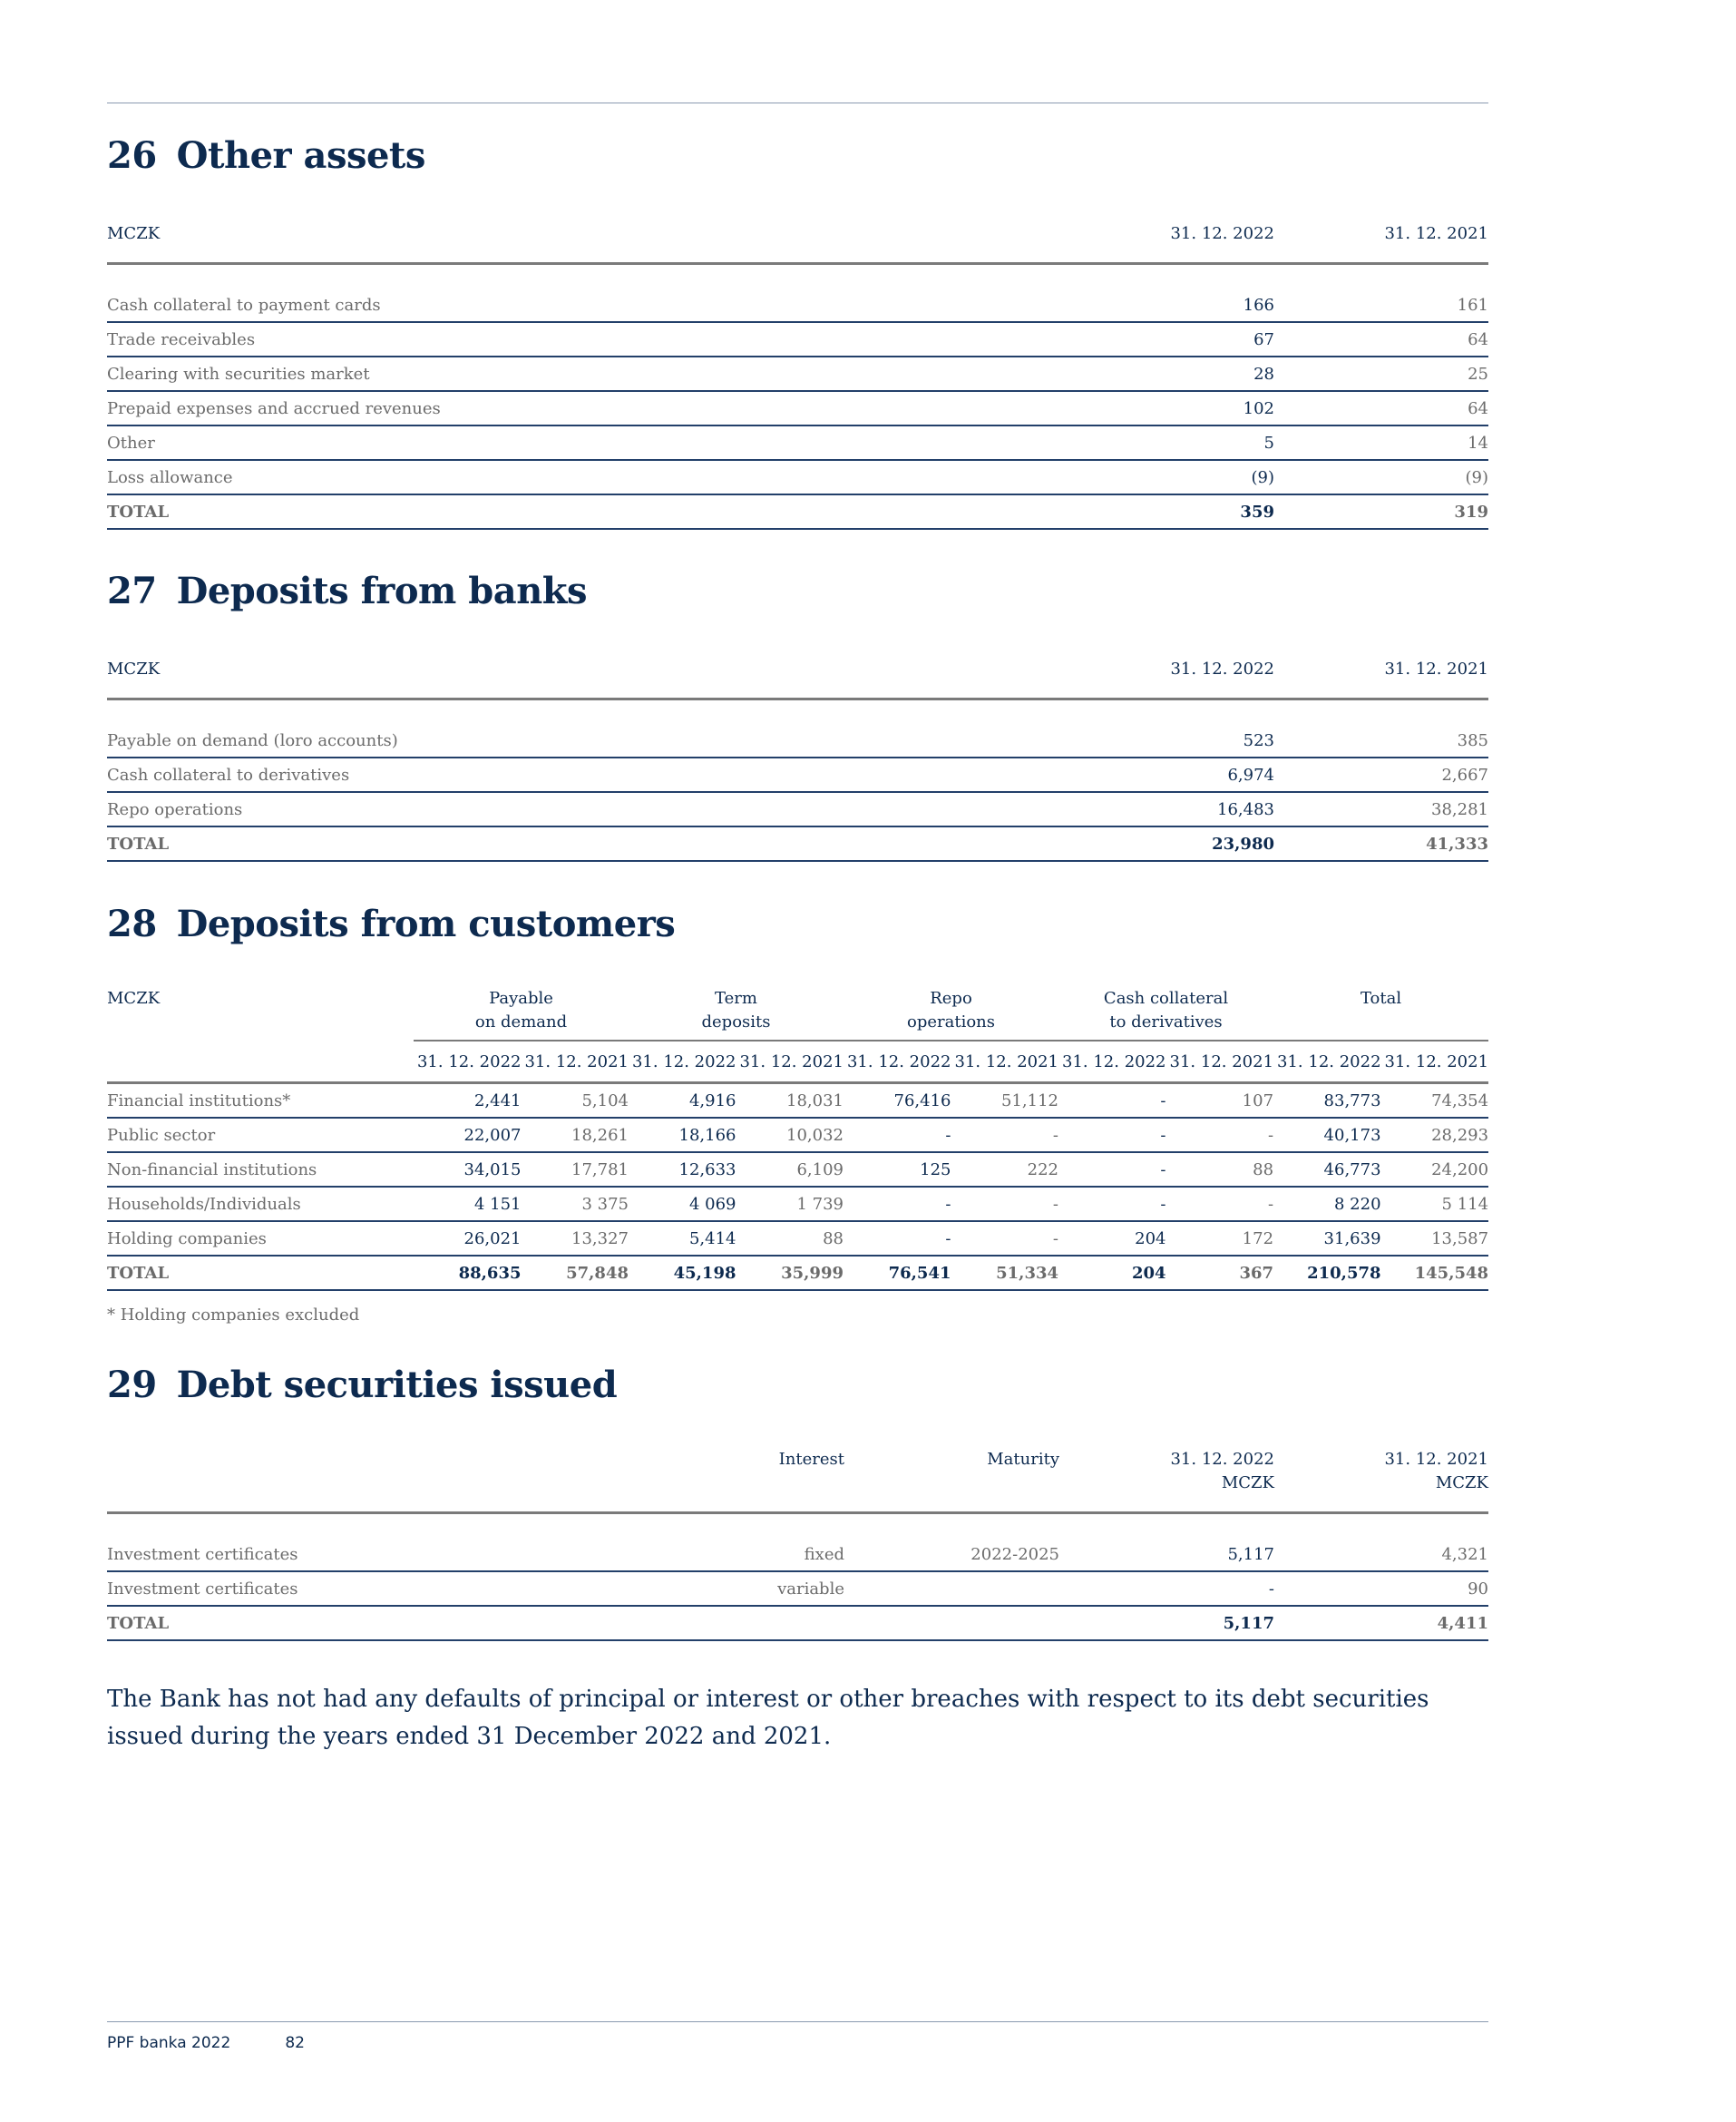 This screenshot has width=1736, height=2122. What do you see at coordinates (682, 1170) in the screenshot?
I see `cell-value: 12,633` at bounding box center [682, 1170].